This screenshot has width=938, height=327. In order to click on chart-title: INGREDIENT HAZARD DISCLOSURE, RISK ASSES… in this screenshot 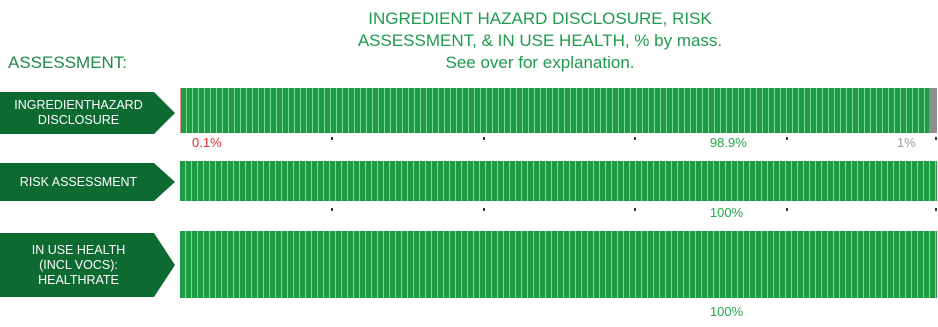, I will do `click(540, 41)`.